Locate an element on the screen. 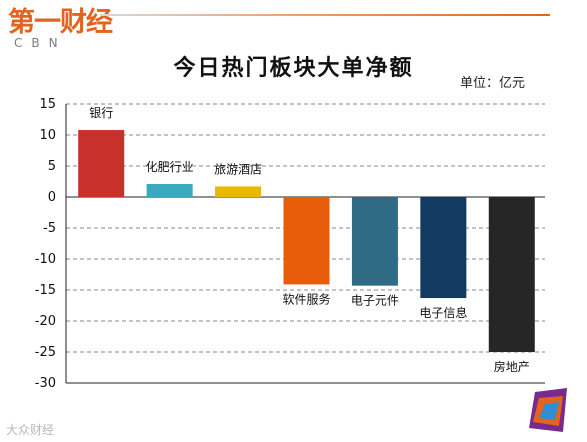  y-tick-label: 15 is located at coordinates (47, 104).